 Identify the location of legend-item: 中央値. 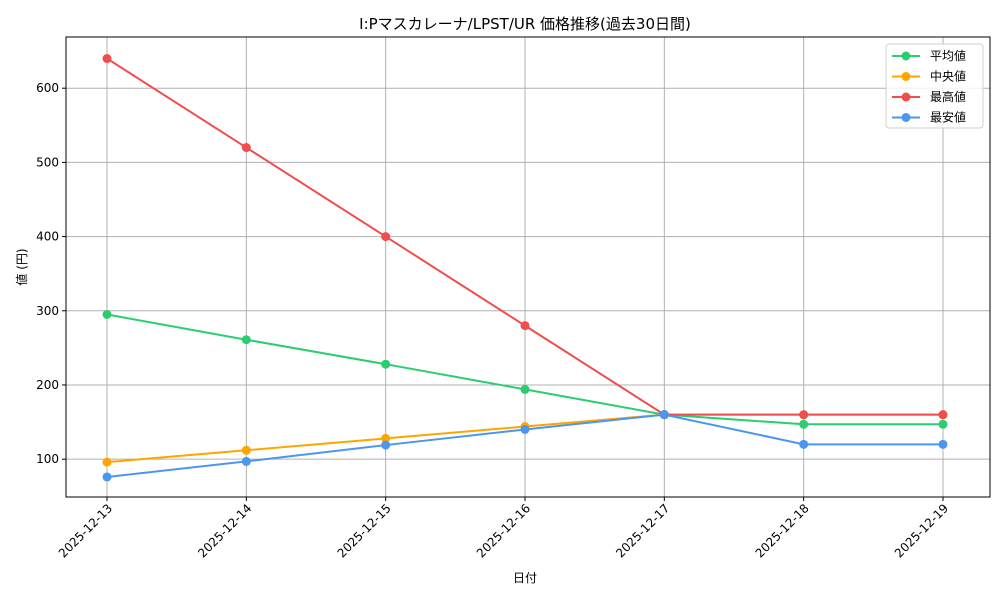
(929, 76).